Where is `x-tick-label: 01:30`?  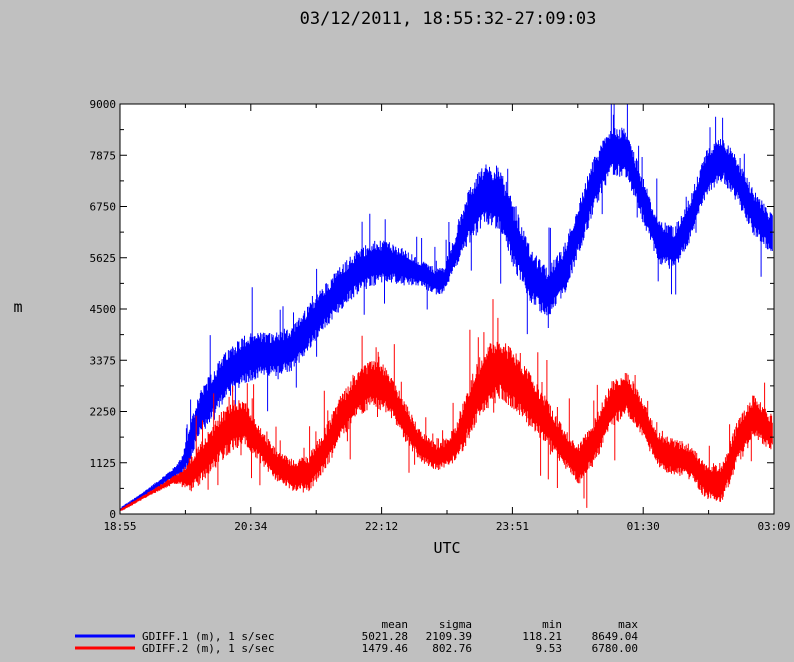 x-tick-label: 01:30 is located at coordinates (643, 526).